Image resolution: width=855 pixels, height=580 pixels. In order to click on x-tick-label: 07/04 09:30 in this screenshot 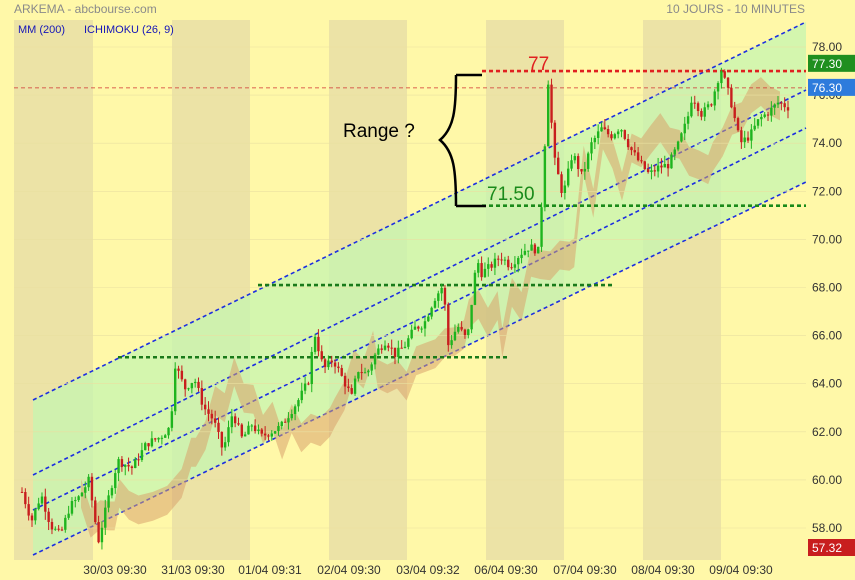, I will do `click(585, 570)`.